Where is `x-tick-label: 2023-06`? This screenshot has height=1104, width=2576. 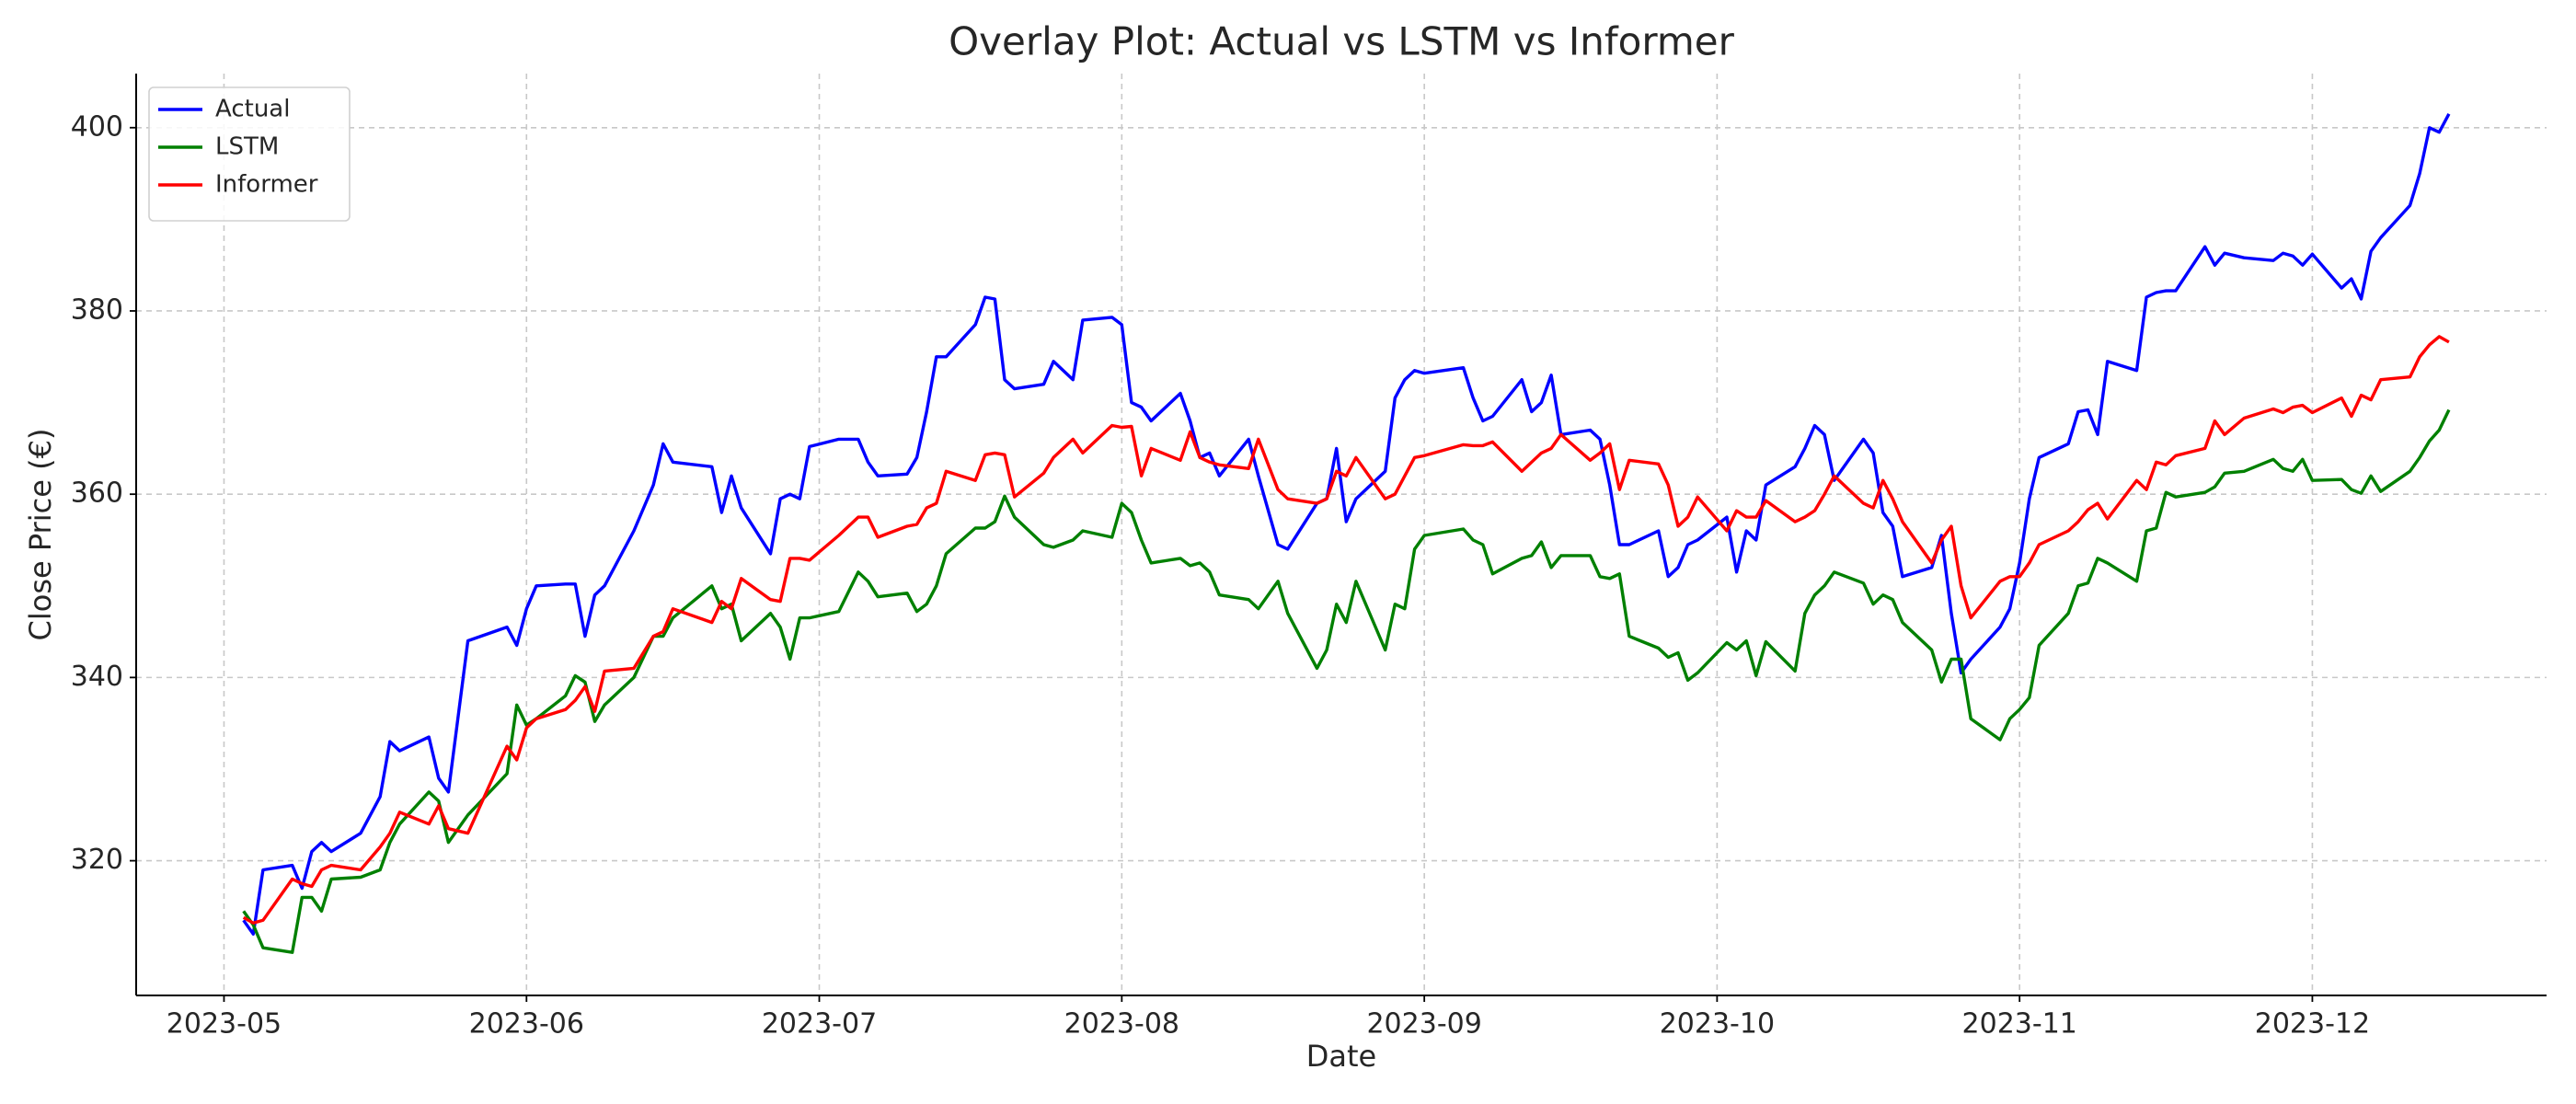 x-tick-label: 2023-06 is located at coordinates (526, 1024).